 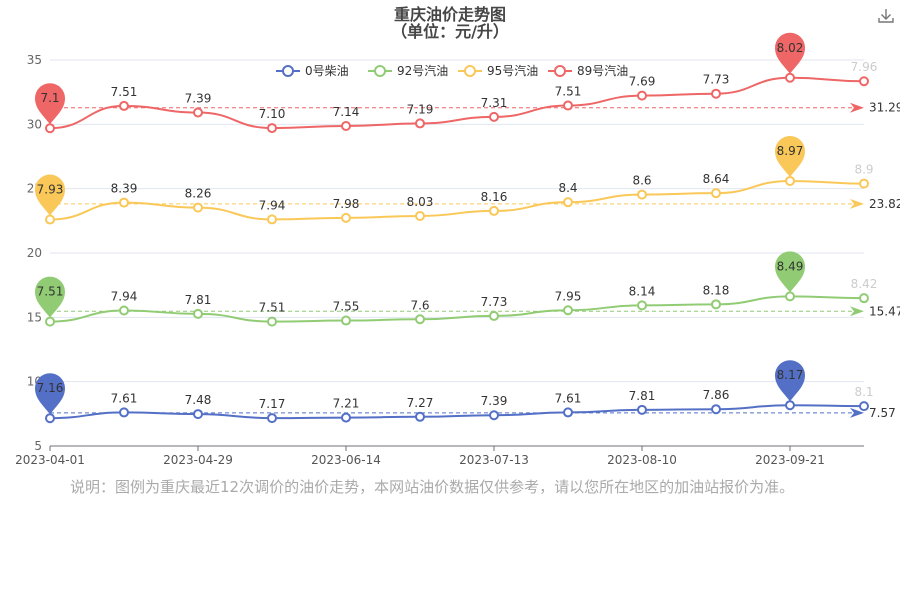 What do you see at coordinates (420, 403) in the screenshot?
I see `data-label: 7.27` at bounding box center [420, 403].